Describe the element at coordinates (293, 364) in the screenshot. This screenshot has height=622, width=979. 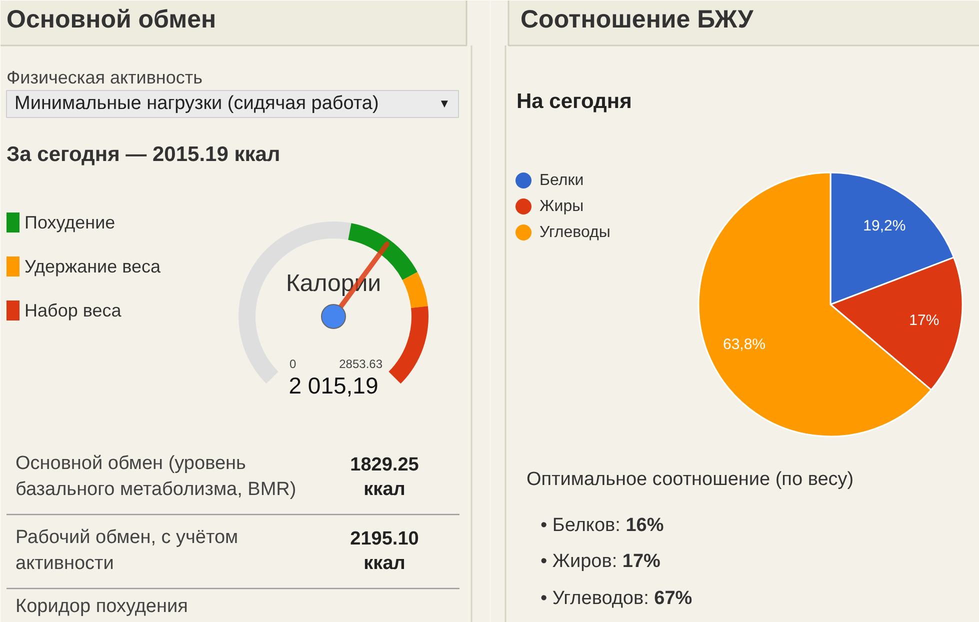
I see `text: 0` at that location.